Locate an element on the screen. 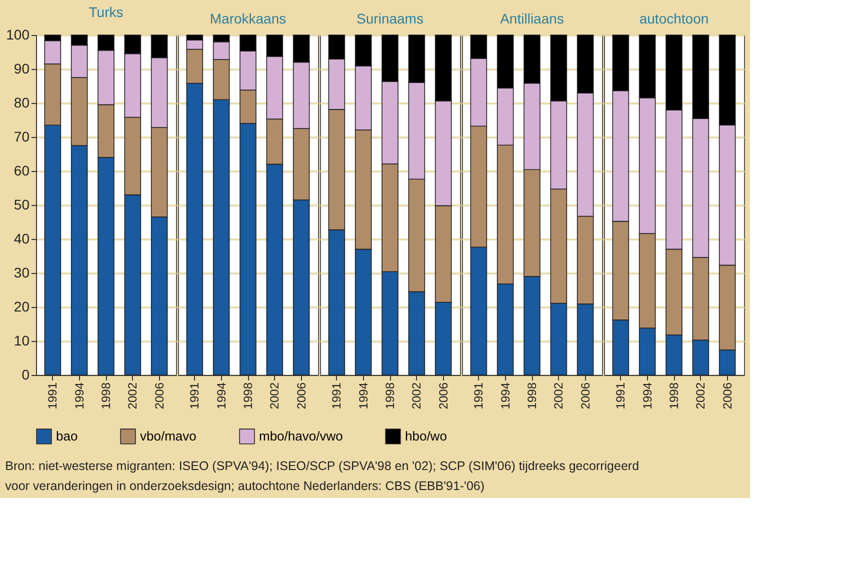  chart-title: autochtoon is located at coordinates (674, 18).